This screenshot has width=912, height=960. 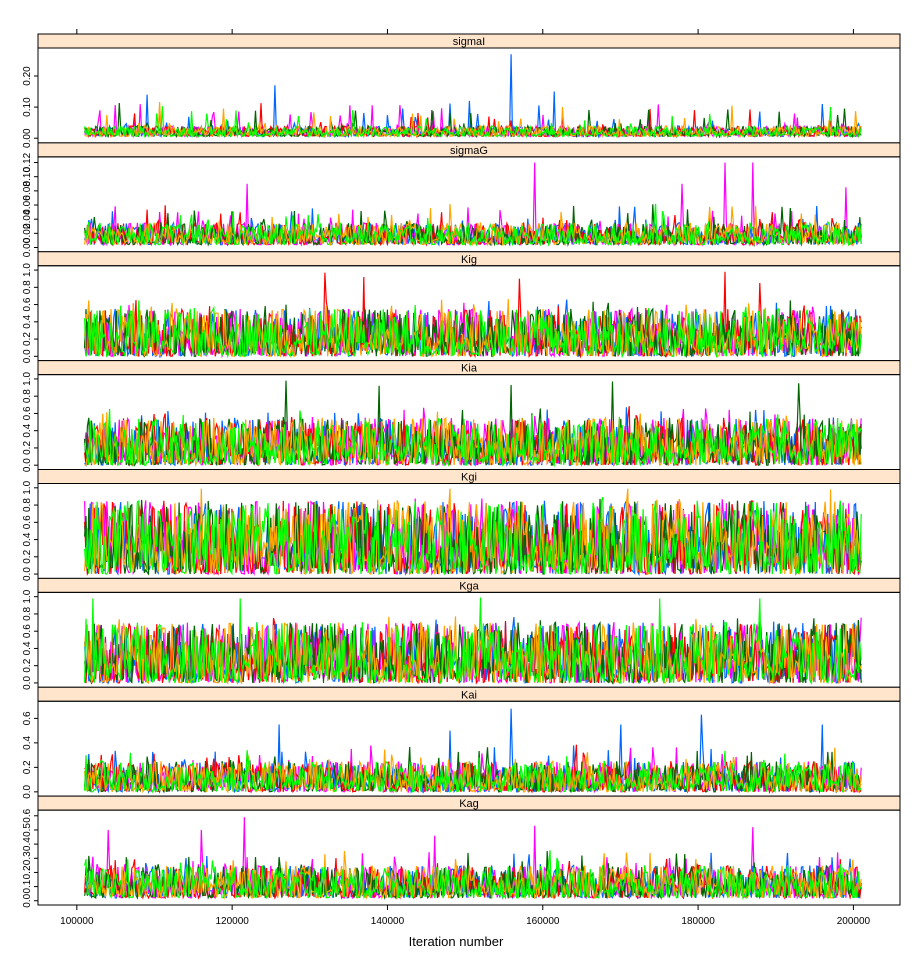 What do you see at coordinates (698, 921) in the screenshot?
I see `x-tick-label-4: 180000` at bounding box center [698, 921].